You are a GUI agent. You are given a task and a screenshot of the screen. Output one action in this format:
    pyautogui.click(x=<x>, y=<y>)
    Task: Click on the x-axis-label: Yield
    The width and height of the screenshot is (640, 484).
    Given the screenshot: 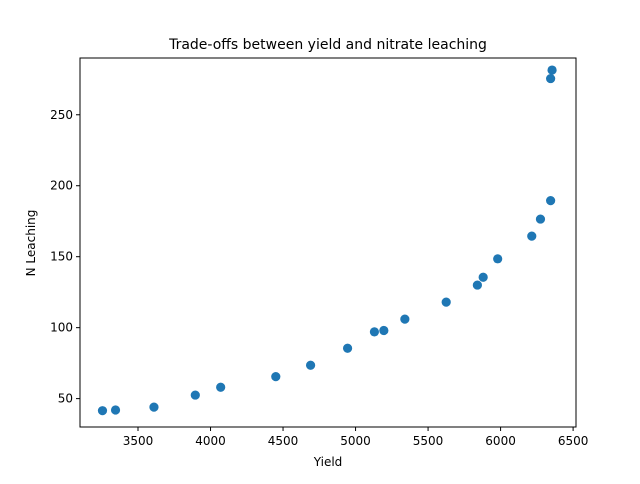 What is the action you would take?
    pyautogui.click(x=328, y=462)
    